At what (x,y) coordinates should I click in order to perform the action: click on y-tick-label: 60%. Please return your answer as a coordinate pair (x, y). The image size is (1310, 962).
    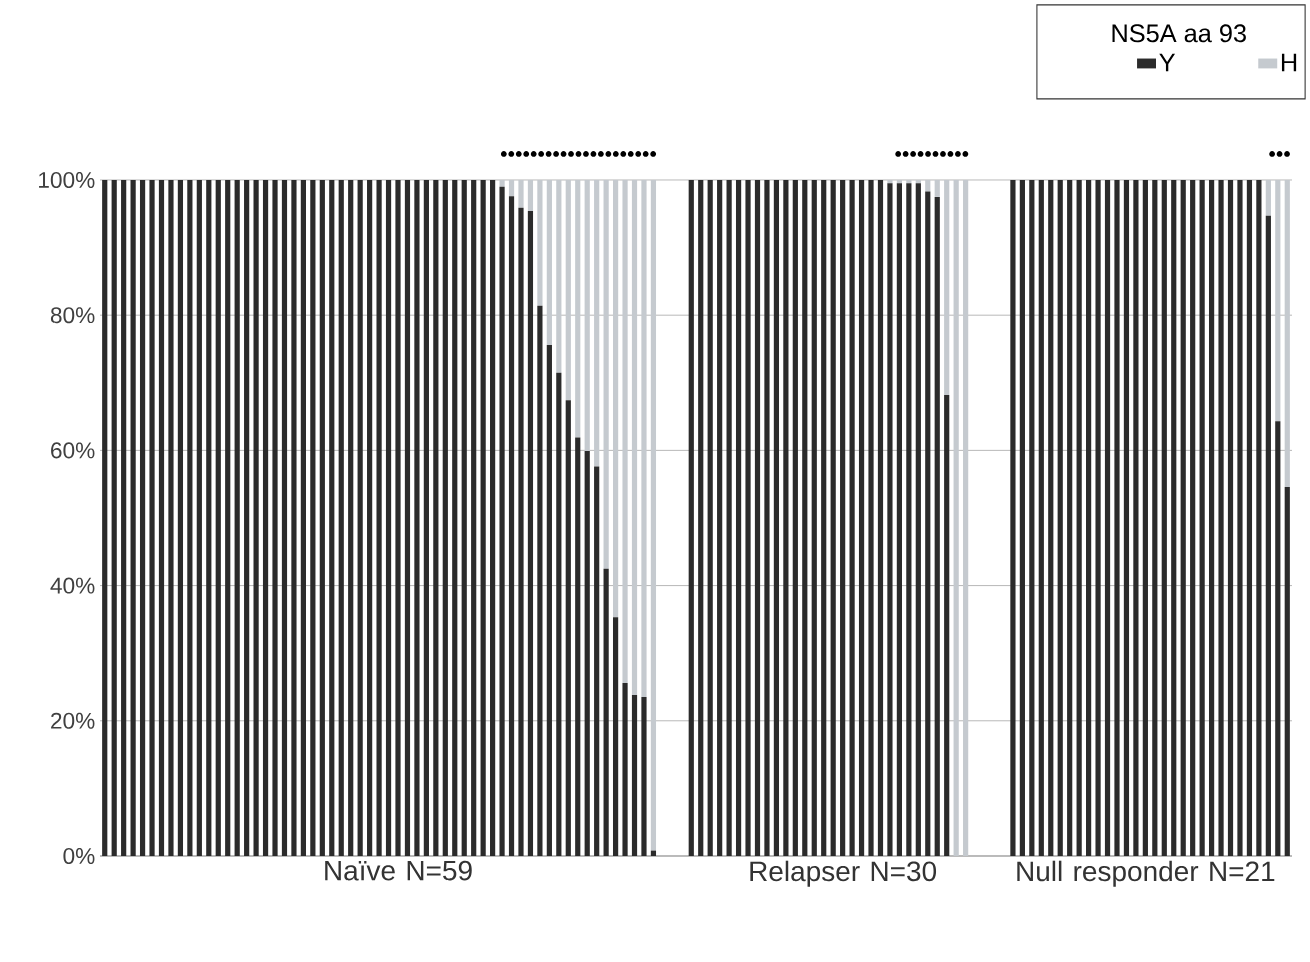
    Looking at the image, I should click on (73, 450).